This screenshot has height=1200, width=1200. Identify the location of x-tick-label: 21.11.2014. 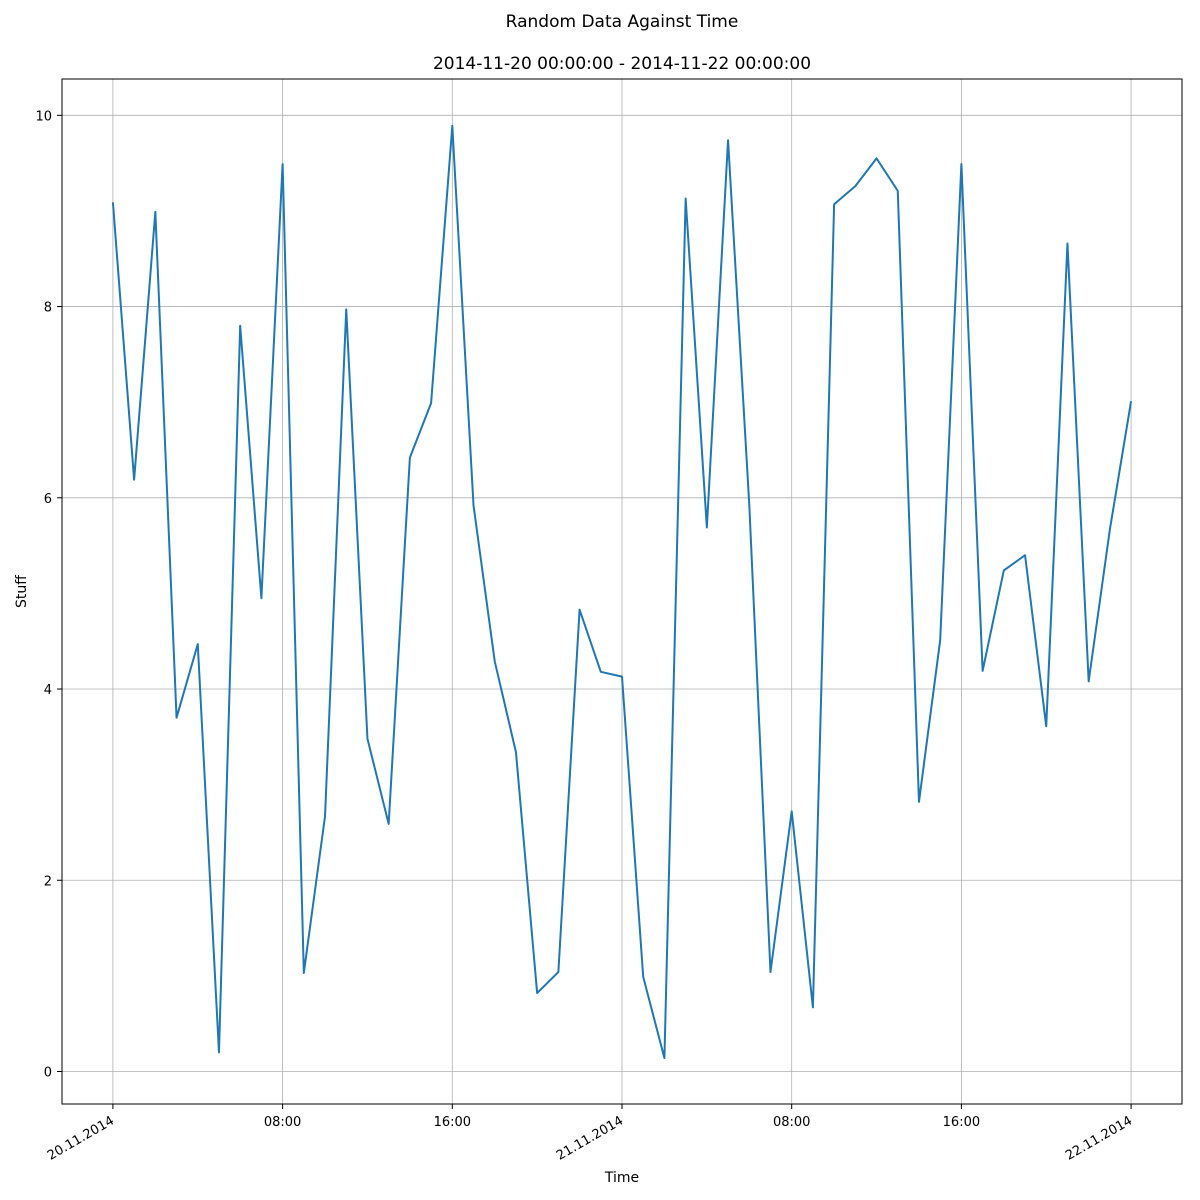
(590, 1138).